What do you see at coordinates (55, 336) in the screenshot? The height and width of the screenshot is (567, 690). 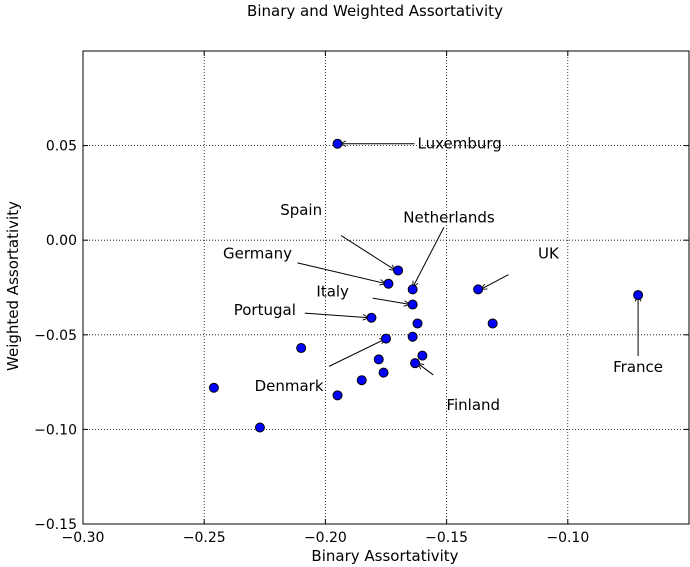 I see `y-tick-label: −0.05` at bounding box center [55, 336].